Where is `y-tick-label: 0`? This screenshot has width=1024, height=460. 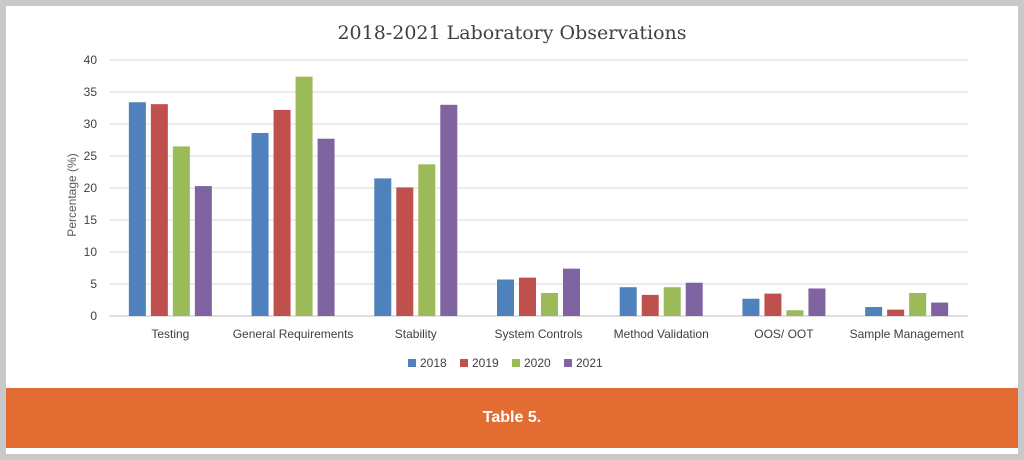 y-tick-label: 0 is located at coordinates (93, 316).